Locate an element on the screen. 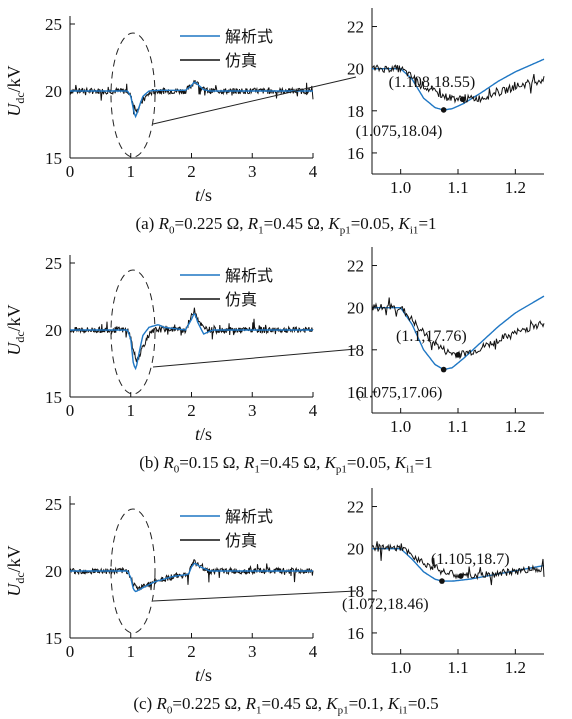 Image resolution: width=572 pixels, height=719 pixels. panel-a-main-x-tick-label: 3 is located at coordinates (252, 171).